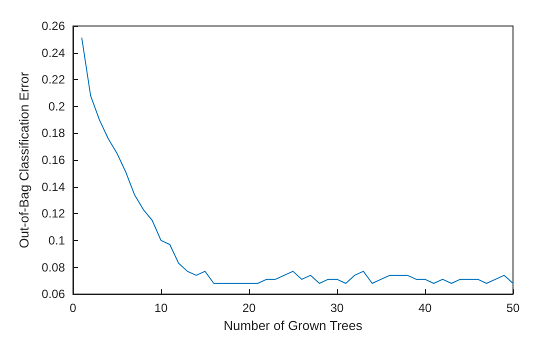 This screenshot has height=337, width=560. I want to click on y-tick-label: 0.2, so click(57, 106).